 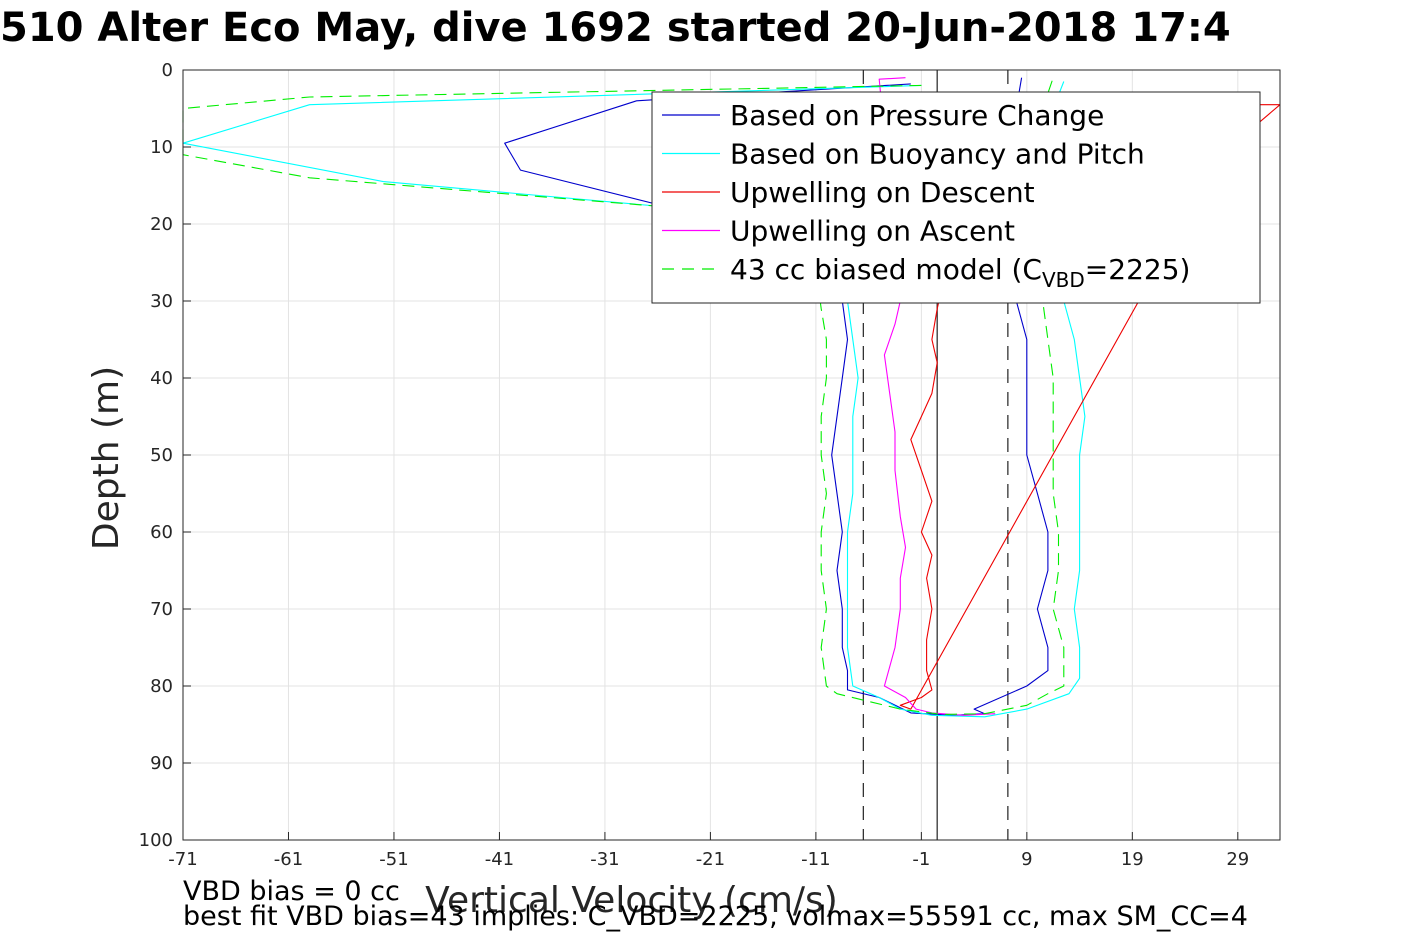 What do you see at coordinates (393, 859) in the screenshot?
I see `x-tick-label: -51` at bounding box center [393, 859].